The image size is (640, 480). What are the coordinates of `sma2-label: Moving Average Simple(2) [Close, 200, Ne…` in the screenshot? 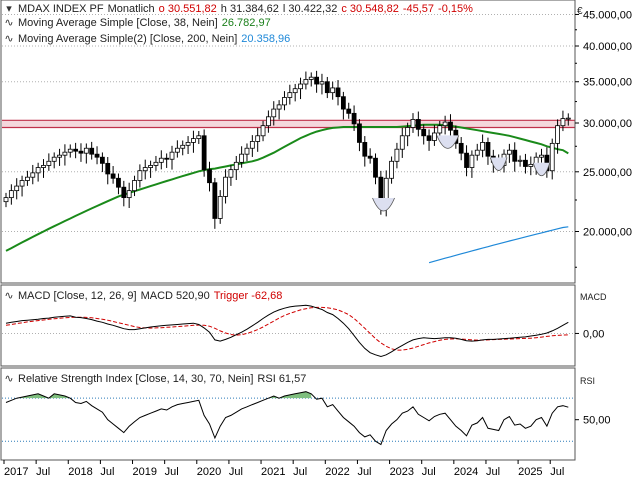 It's located at (128, 39).